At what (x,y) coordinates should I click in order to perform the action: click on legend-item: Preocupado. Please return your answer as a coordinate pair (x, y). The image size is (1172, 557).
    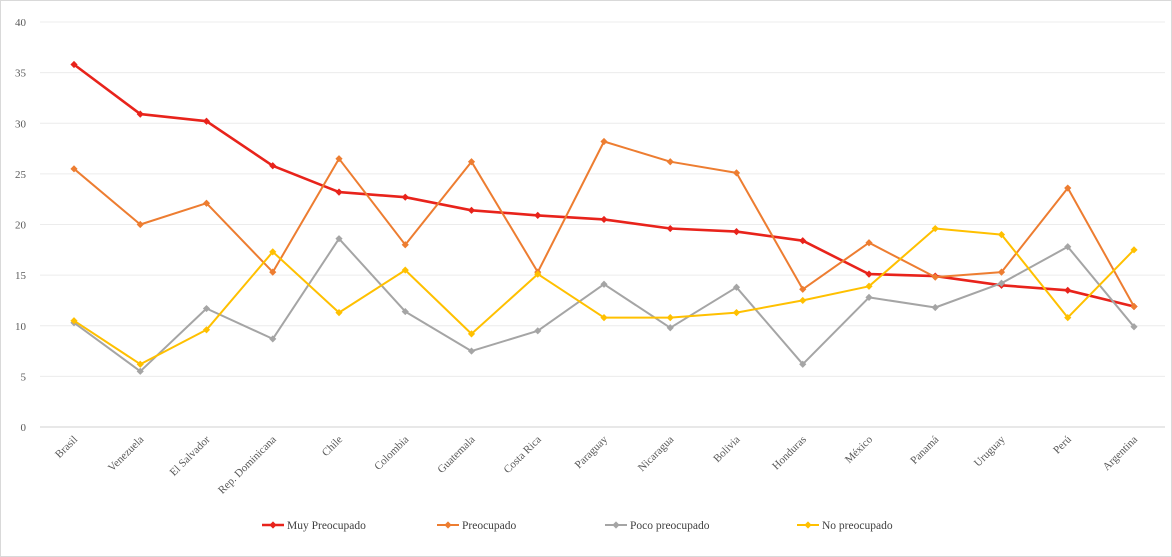
    Looking at the image, I should click on (477, 526).